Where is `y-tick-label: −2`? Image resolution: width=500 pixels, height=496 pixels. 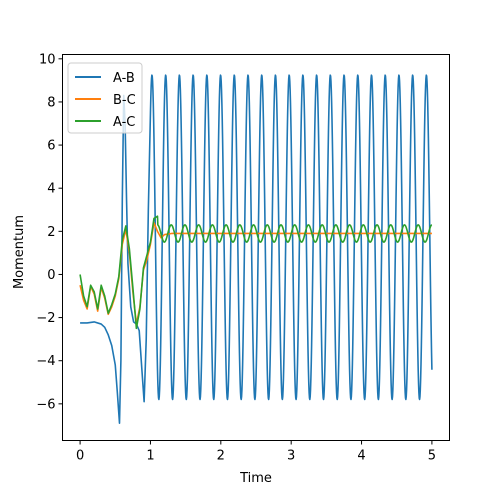 y-tick-label: −2 is located at coordinates (45, 318).